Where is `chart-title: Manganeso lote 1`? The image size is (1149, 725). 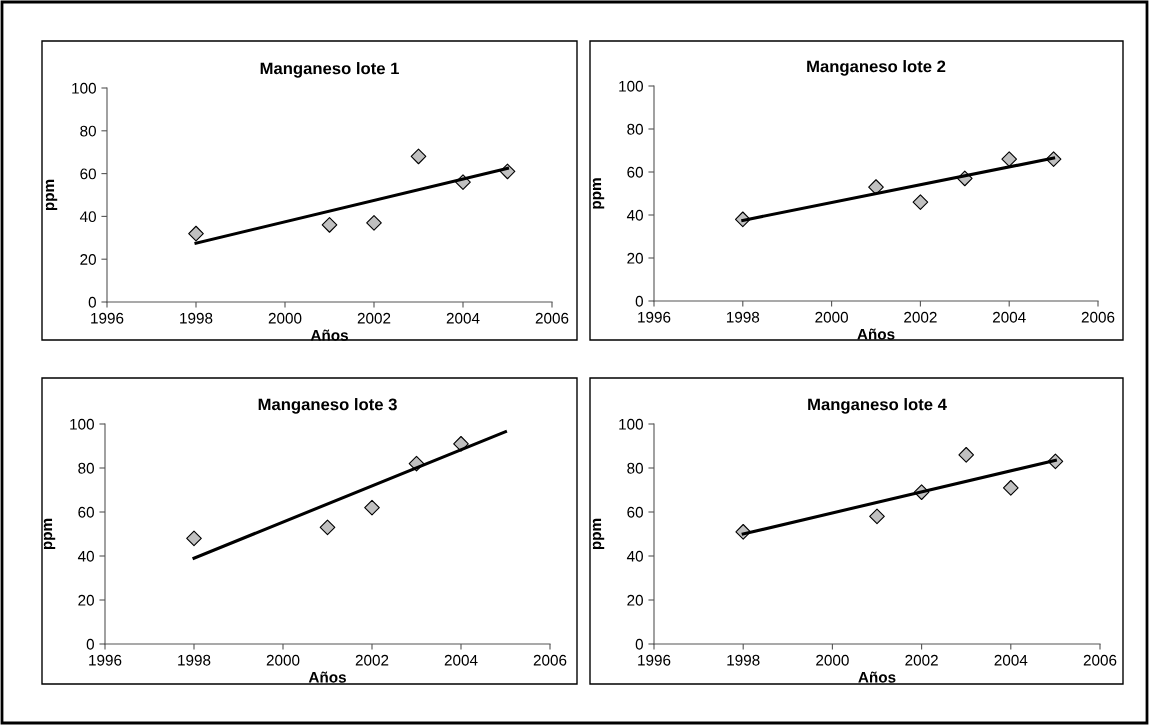 chart-title: Manganeso lote 1 is located at coordinates (329, 70).